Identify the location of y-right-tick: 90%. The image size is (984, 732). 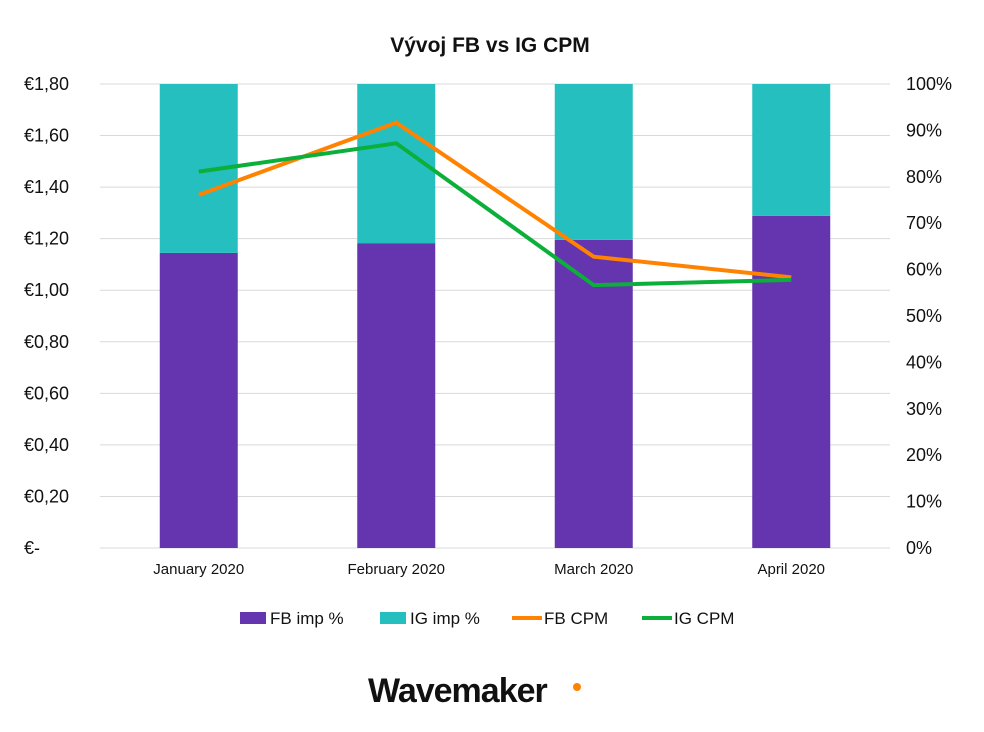
(924, 130).